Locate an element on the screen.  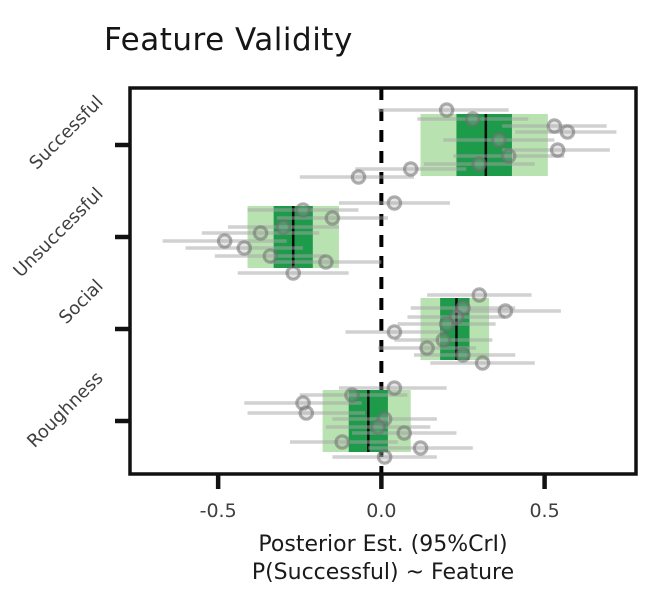
row-unsuccessful is located at coordinates (306, 238).